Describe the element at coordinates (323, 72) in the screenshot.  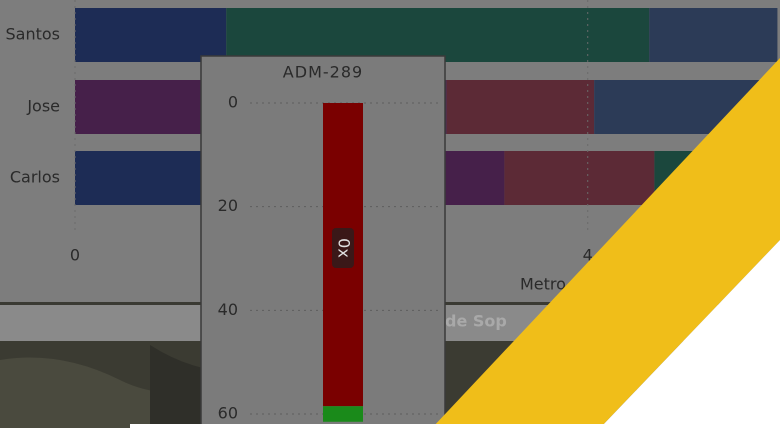
I see `tooltip-title: ADM-289` at that location.